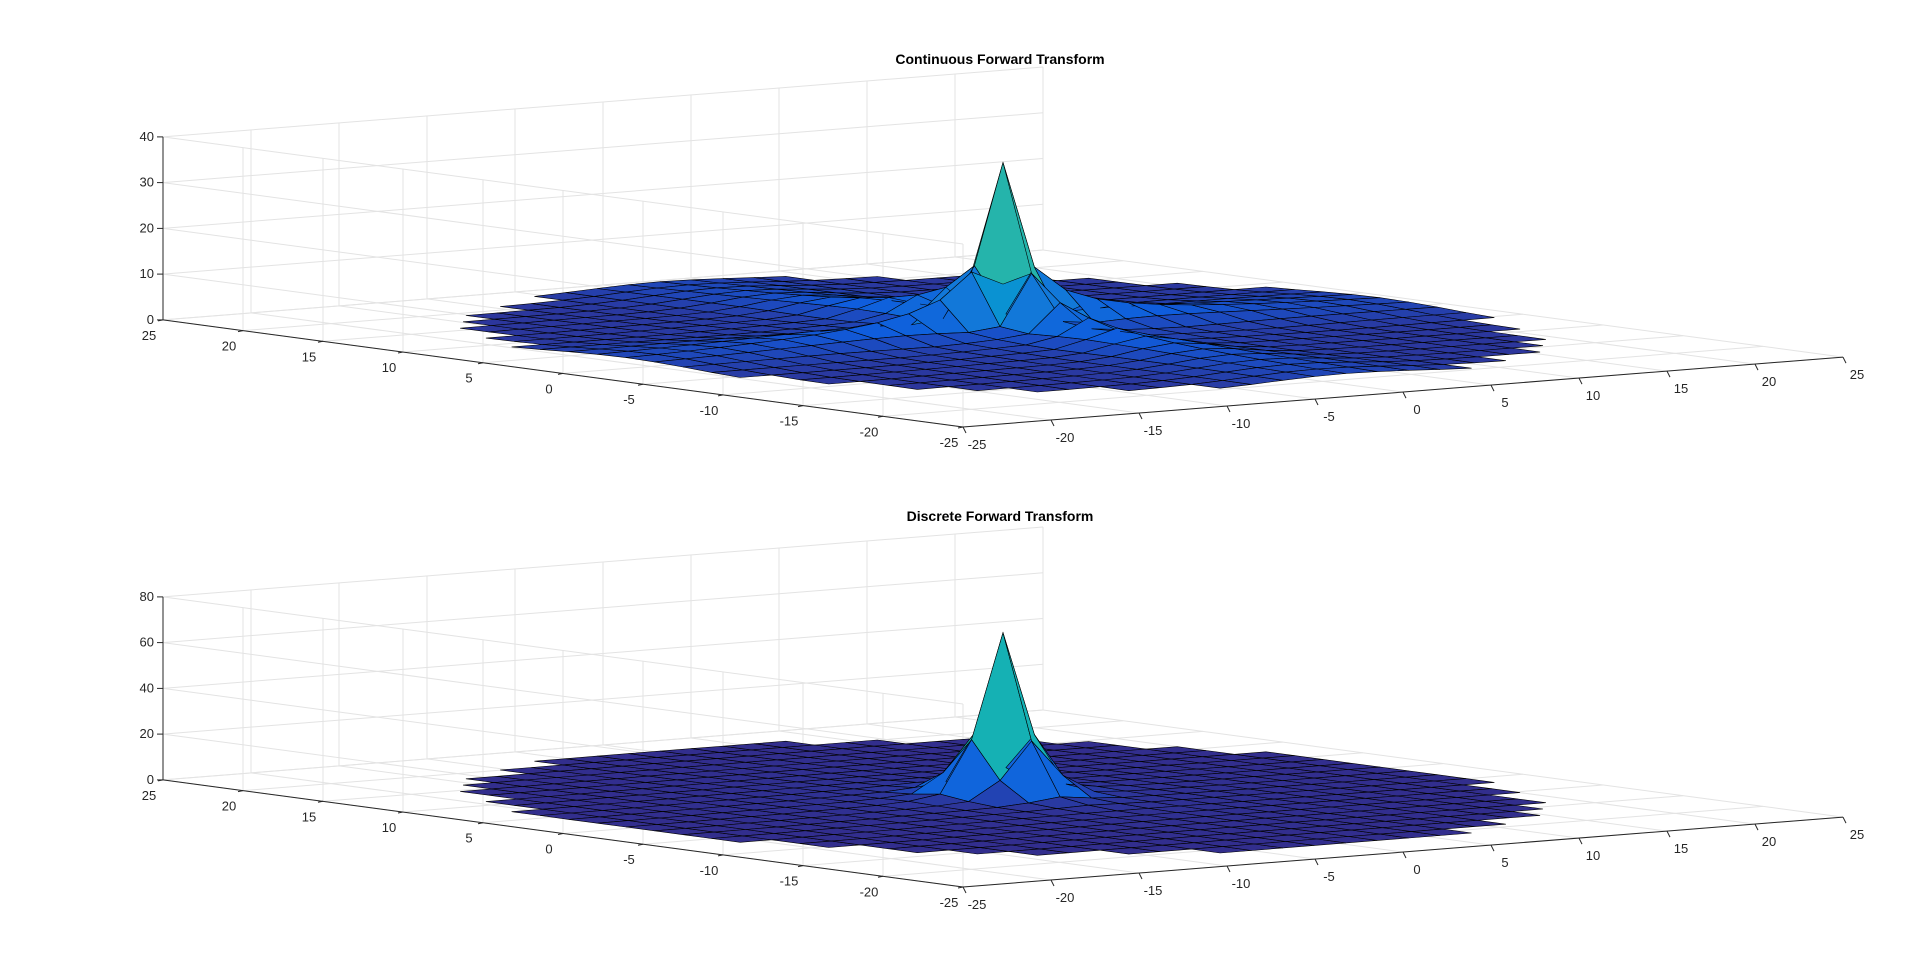  Describe the element at coordinates (1153, 430) in the screenshot. I see `top-x-tick-label: -15` at that location.